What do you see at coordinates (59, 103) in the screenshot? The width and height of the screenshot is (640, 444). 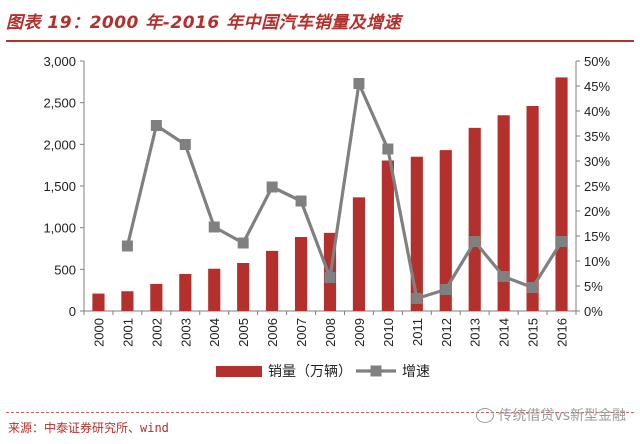 I see `left-tick-label: 2,500` at bounding box center [59, 103].